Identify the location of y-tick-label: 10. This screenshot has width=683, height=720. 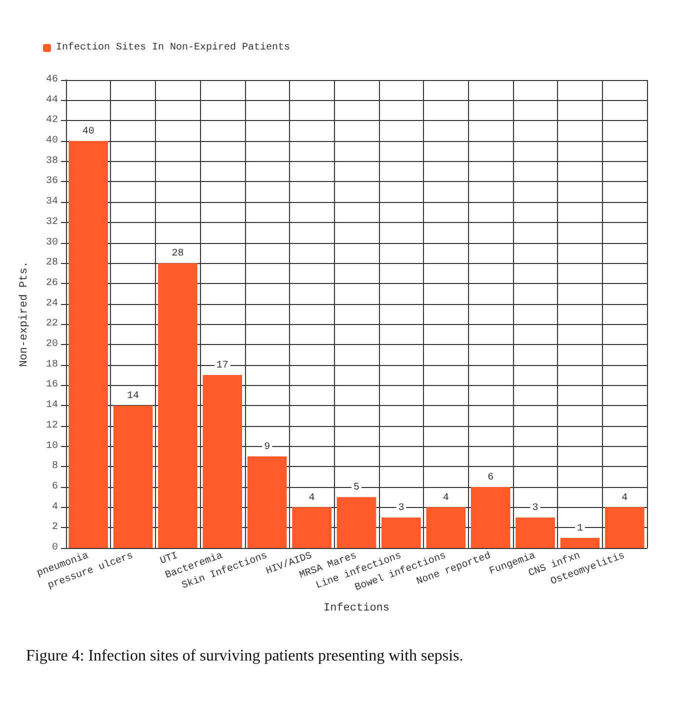
(52, 446).